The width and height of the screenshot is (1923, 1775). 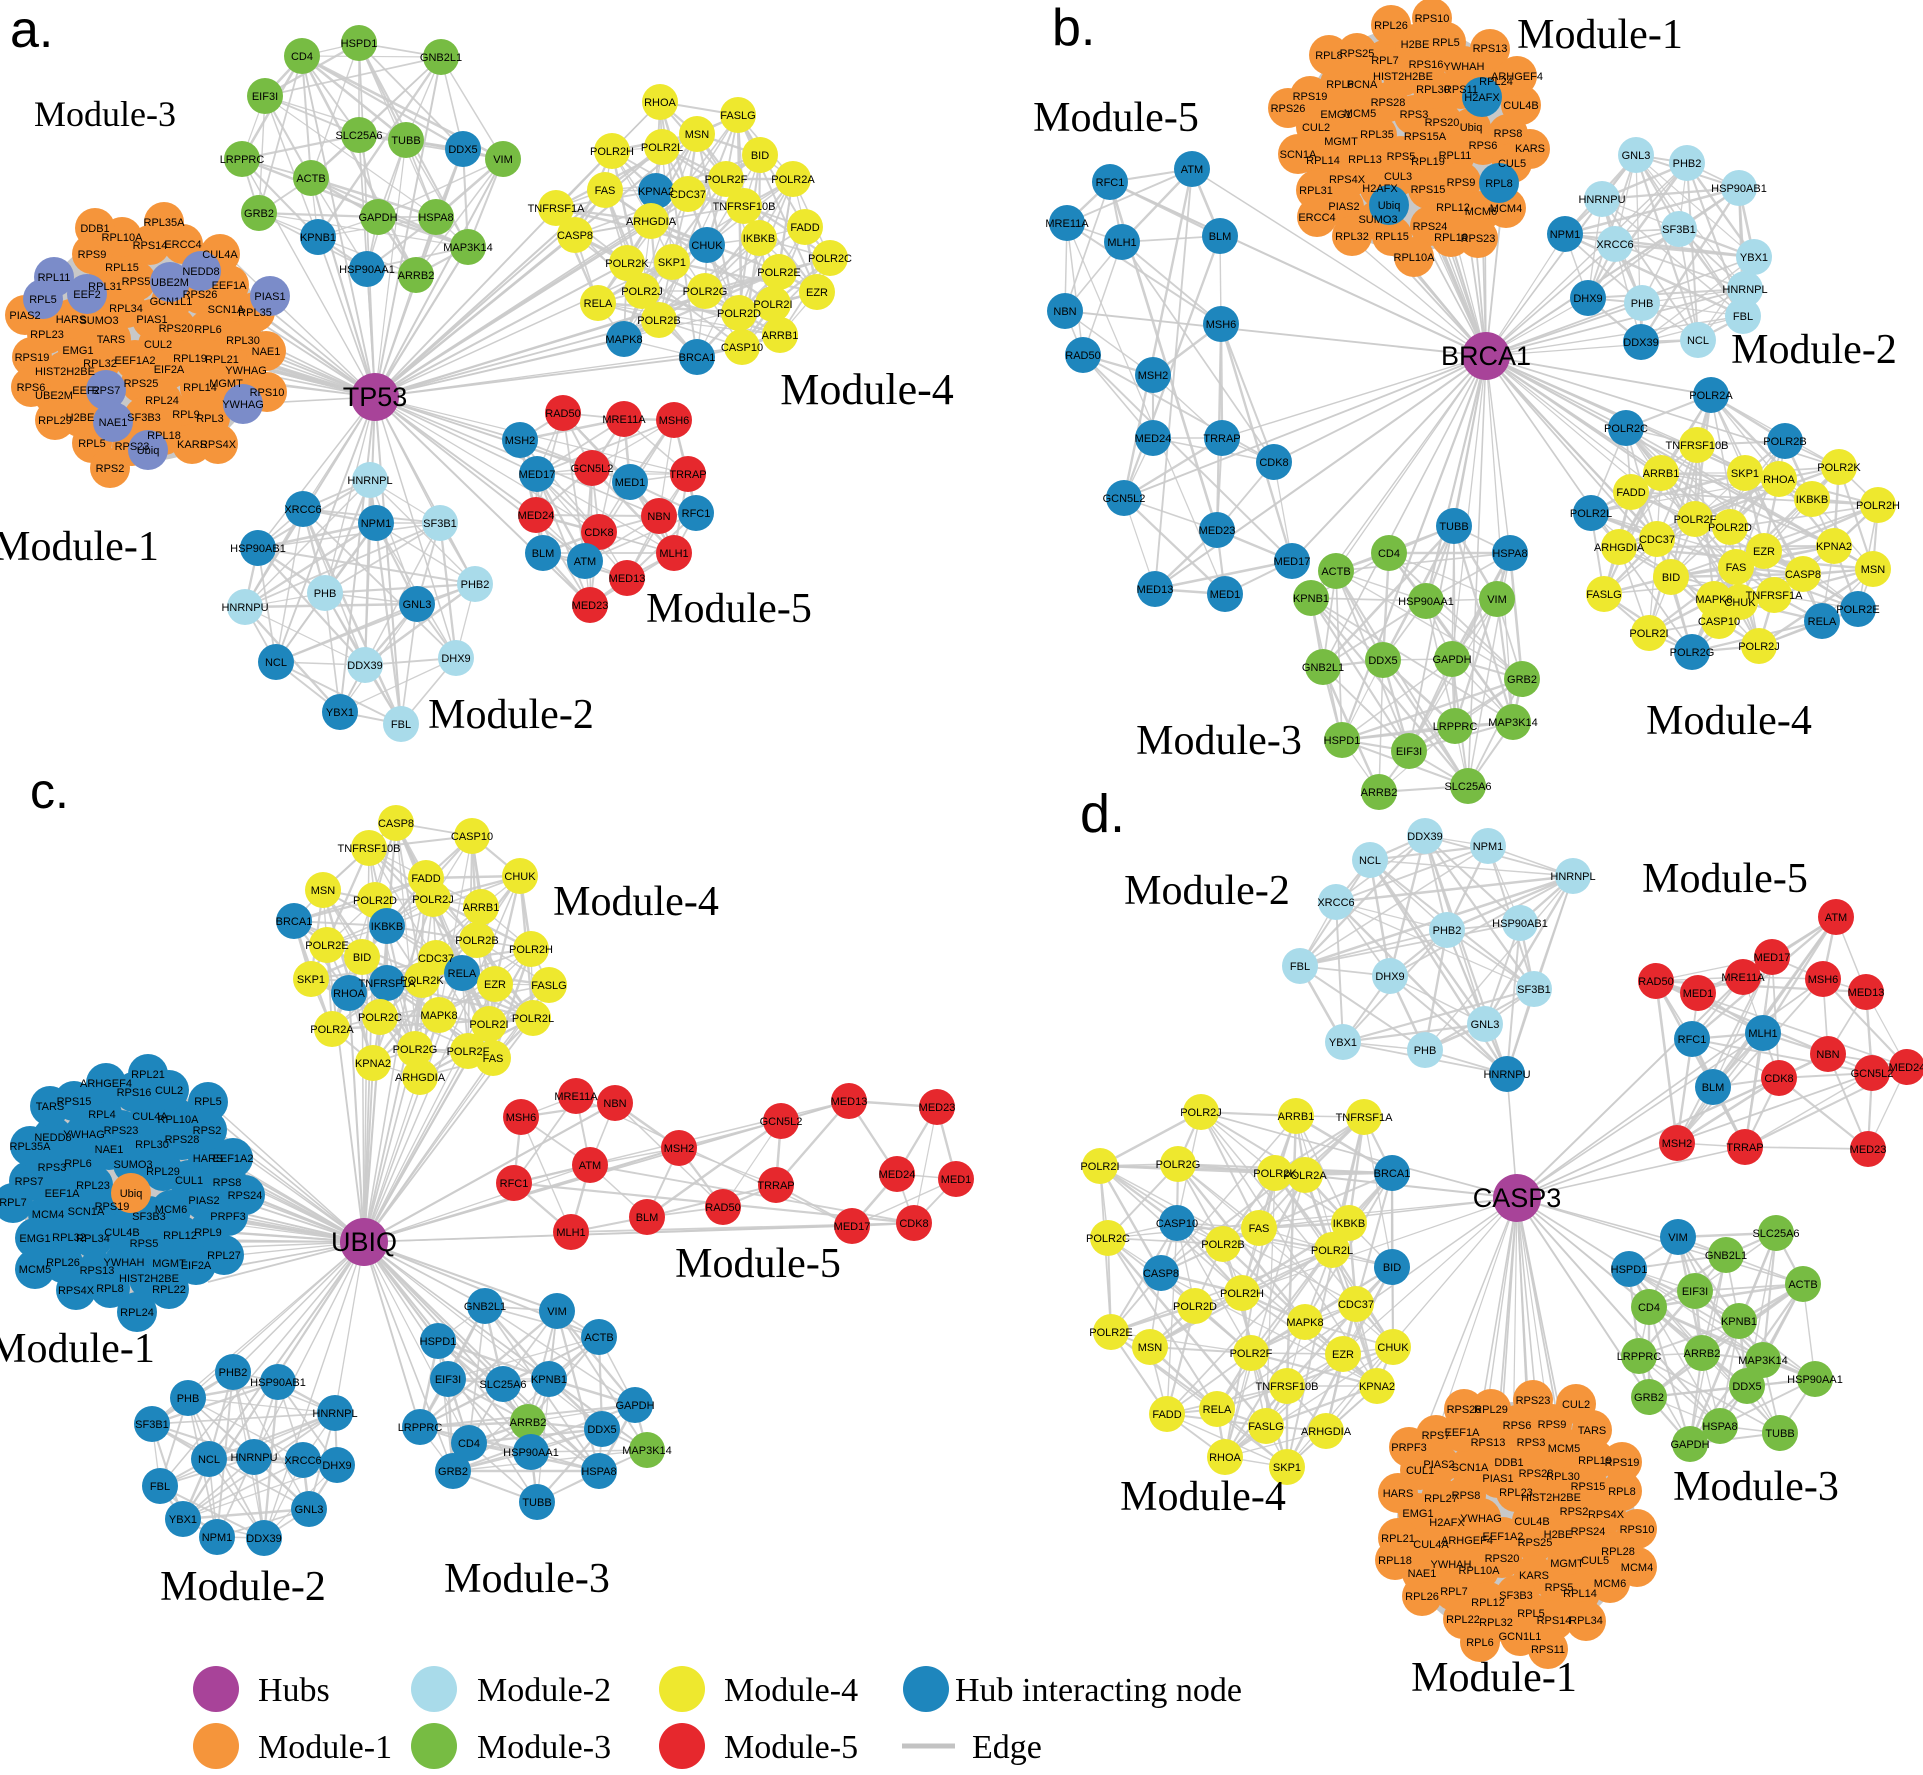 What do you see at coordinates (186, 415) in the screenshot?
I see `svg-text: RPL9` at bounding box center [186, 415].